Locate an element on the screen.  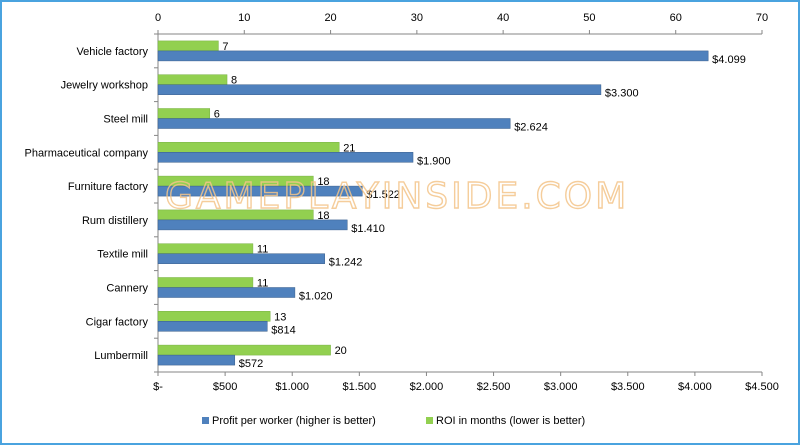
profit-data-label: $1.900 is located at coordinates (434, 161).